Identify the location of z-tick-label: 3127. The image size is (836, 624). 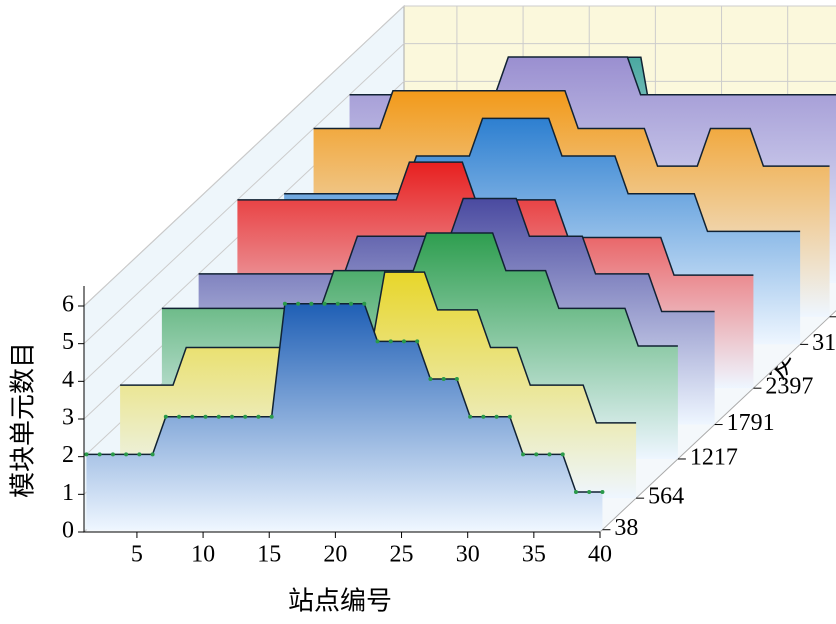
(824, 343).